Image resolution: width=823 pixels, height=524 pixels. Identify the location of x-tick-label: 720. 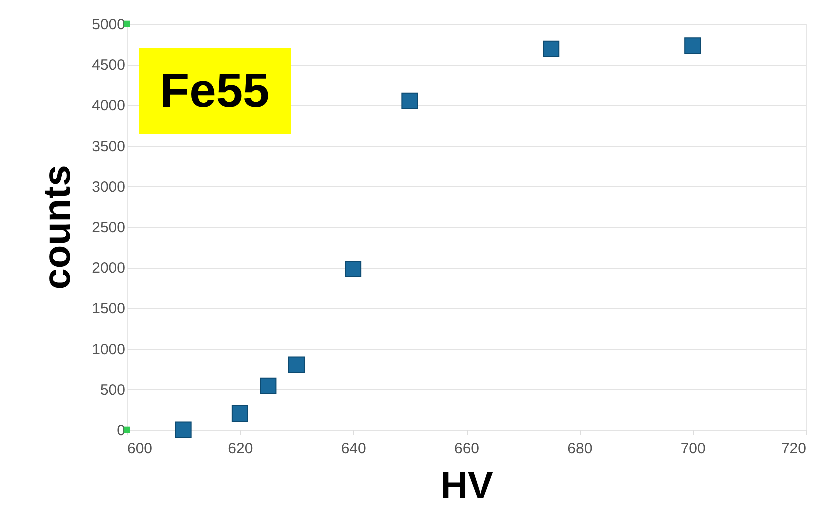
(793, 449).